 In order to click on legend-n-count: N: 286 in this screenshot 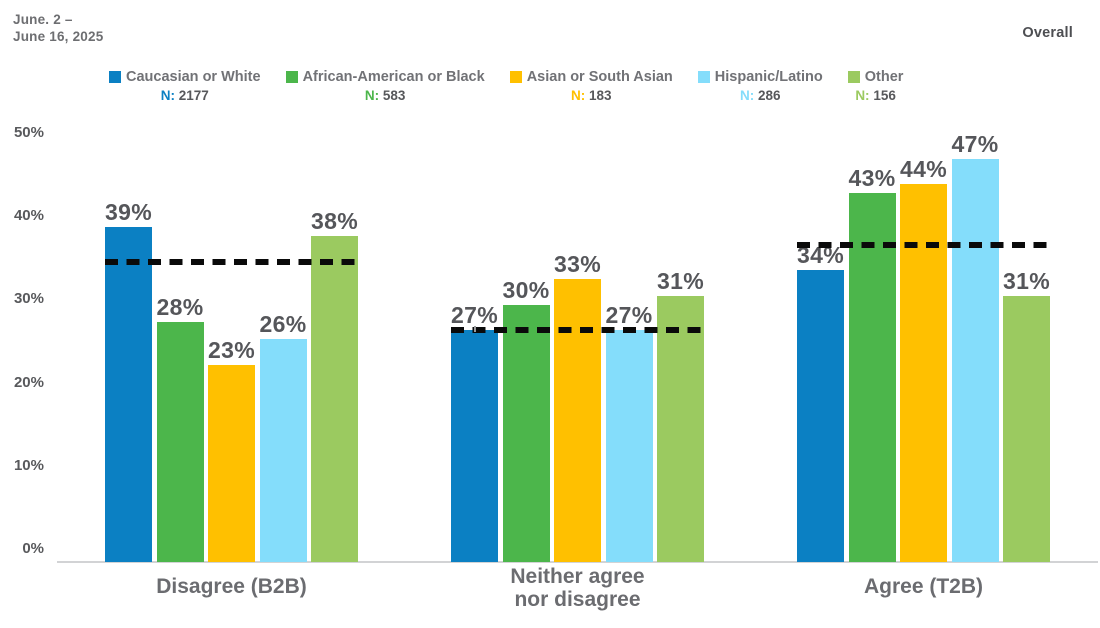, I will do `click(760, 95)`.